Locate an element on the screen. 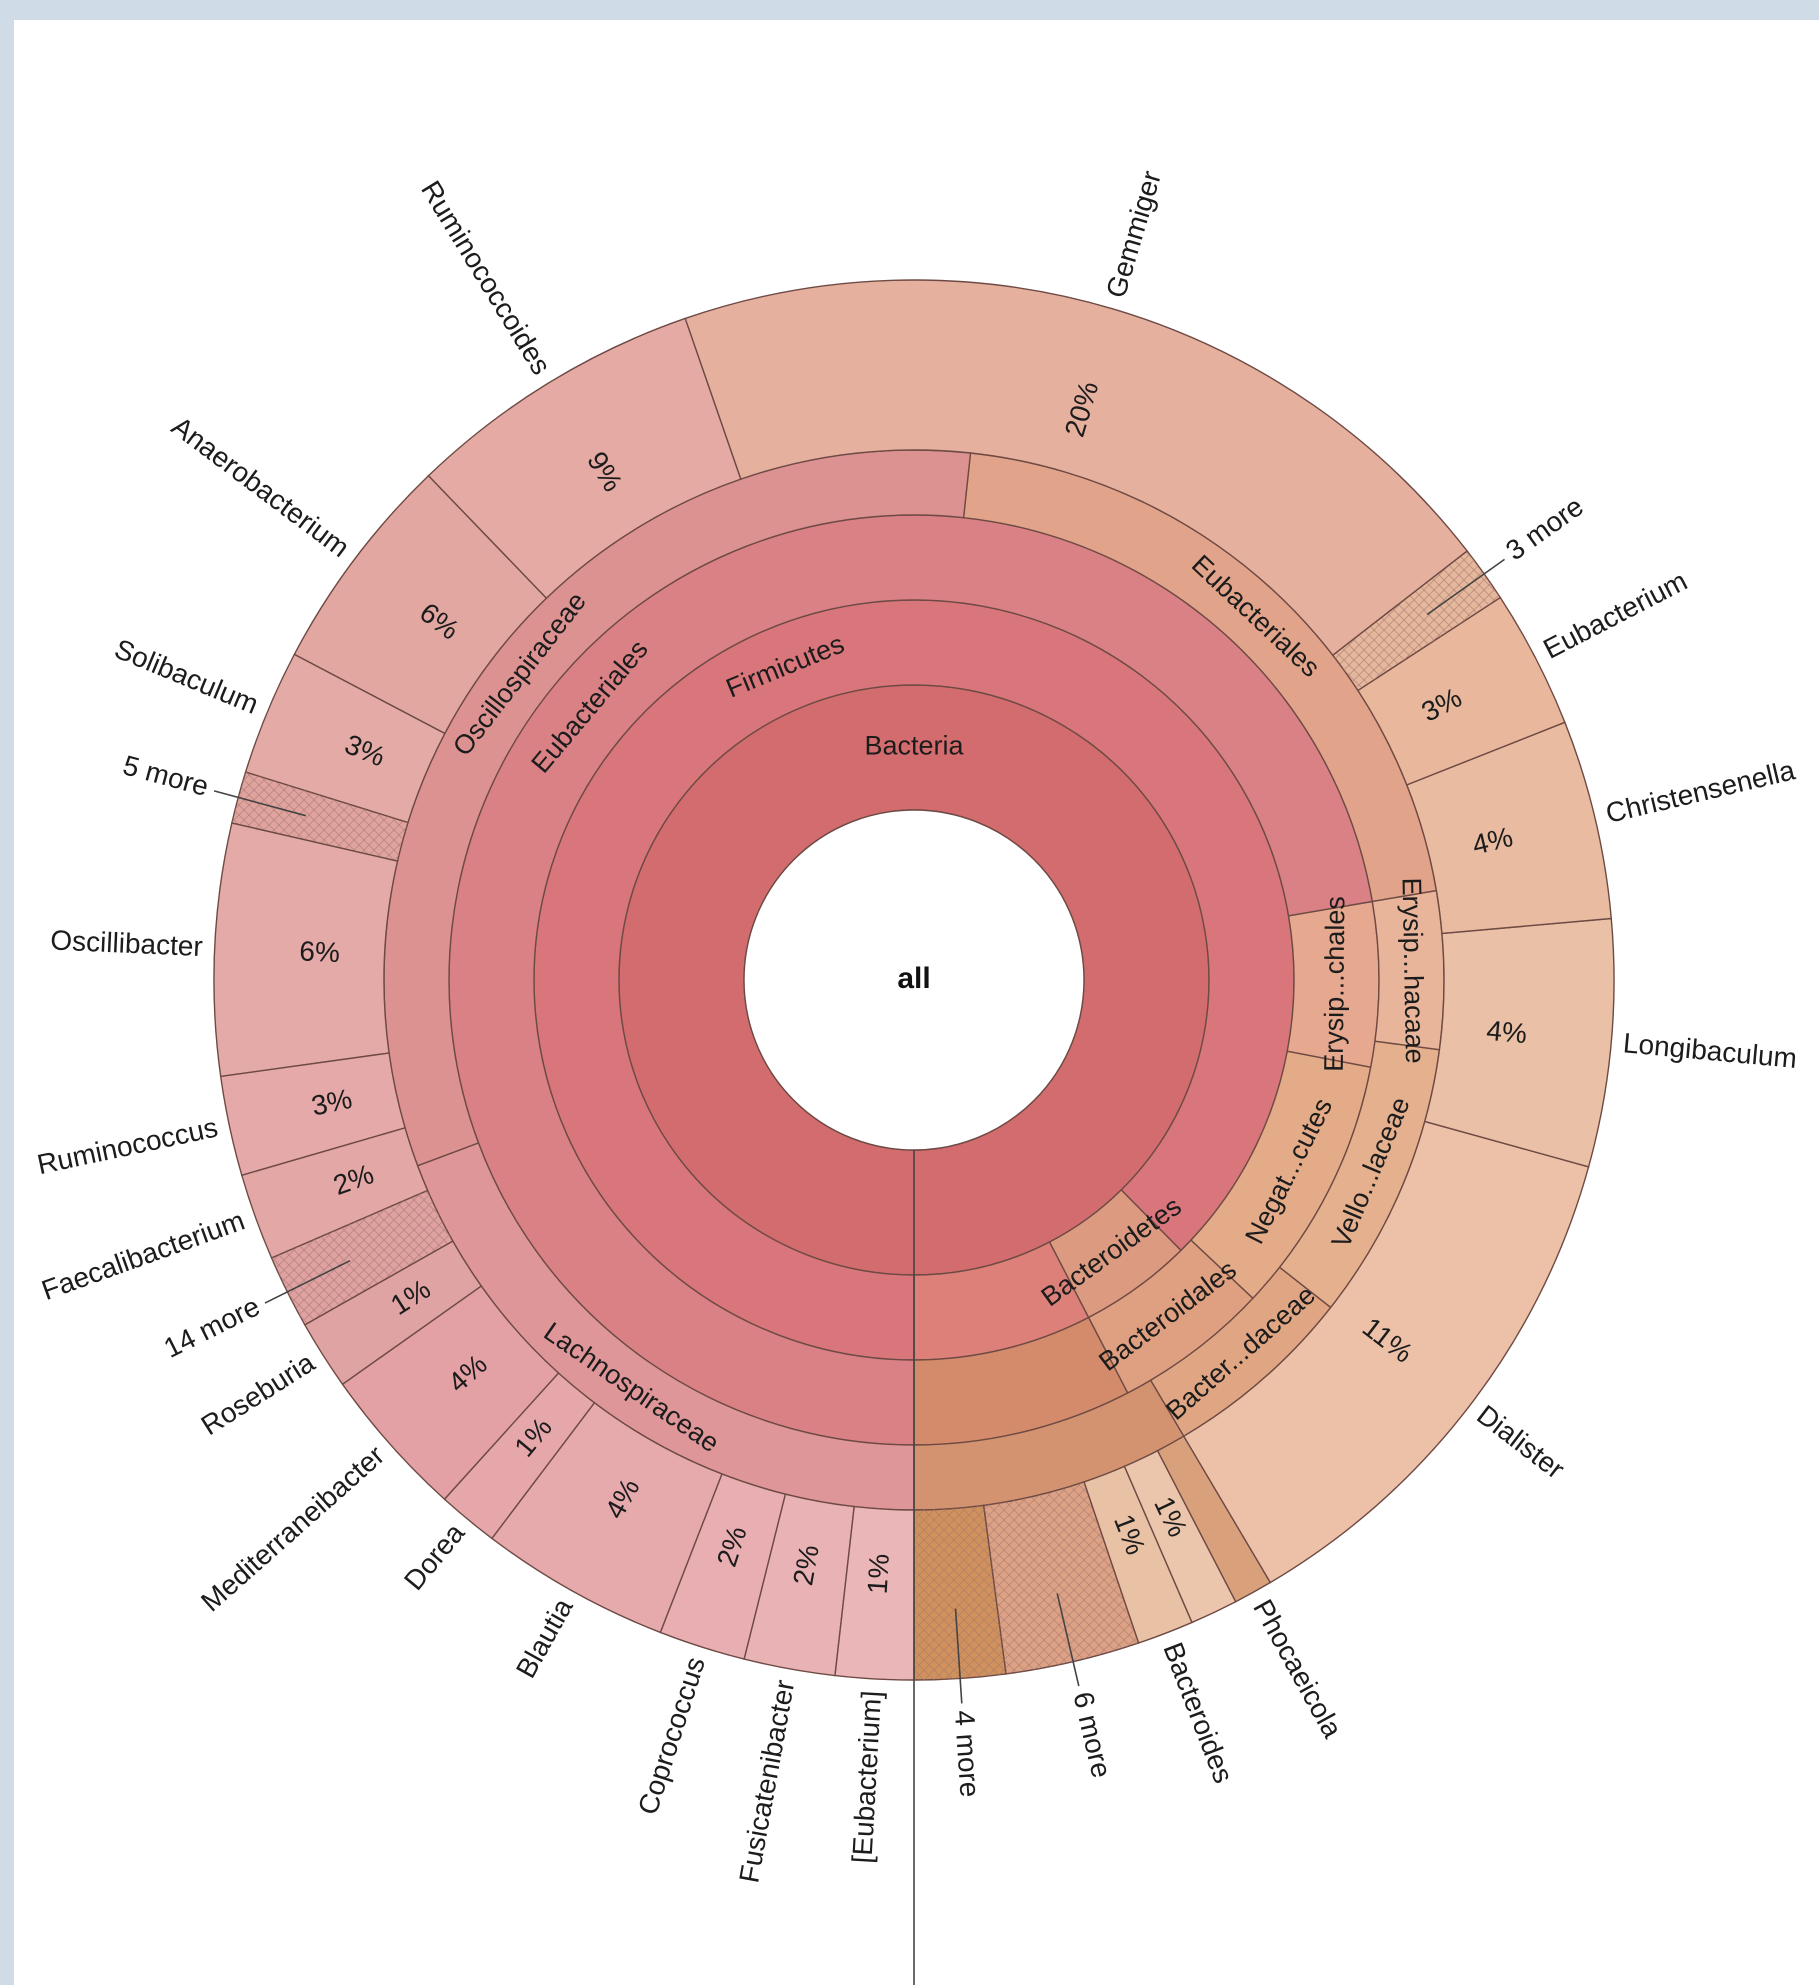 This screenshot has width=1819, height=1985. genus-segment-oscillibacter-label: Oscillibacter is located at coordinates (127, 943).